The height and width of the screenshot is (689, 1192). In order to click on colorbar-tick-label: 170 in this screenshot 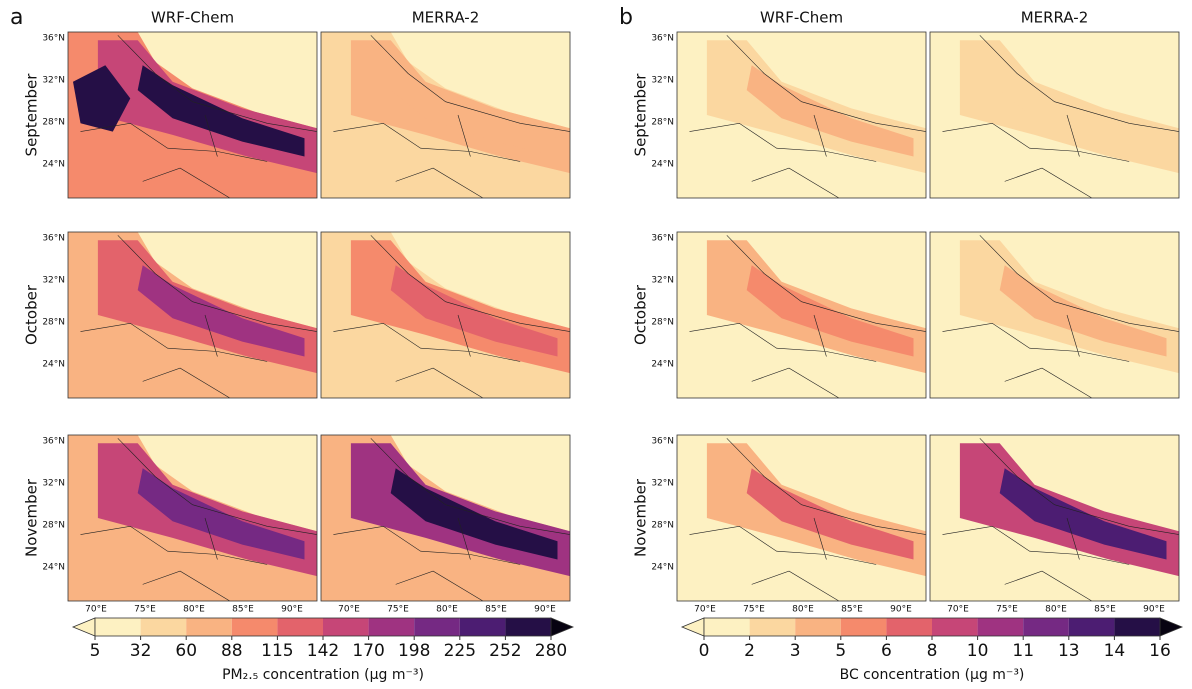, I will do `click(368, 651)`.